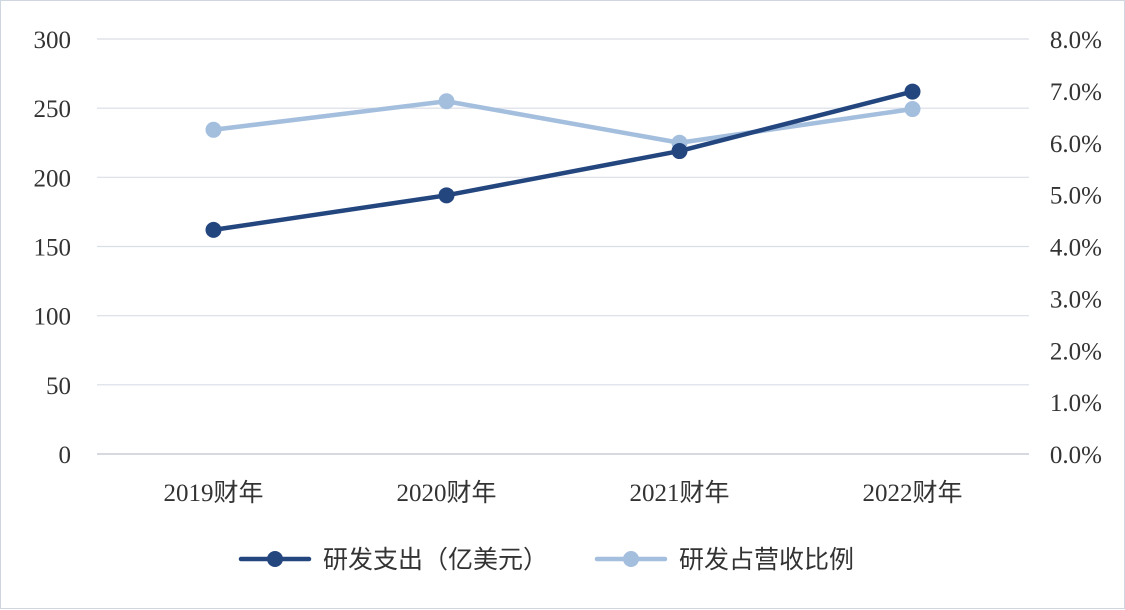  What do you see at coordinates (1076, 351) in the screenshot?
I see `right-tick-label: 2.0%` at bounding box center [1076, 351].